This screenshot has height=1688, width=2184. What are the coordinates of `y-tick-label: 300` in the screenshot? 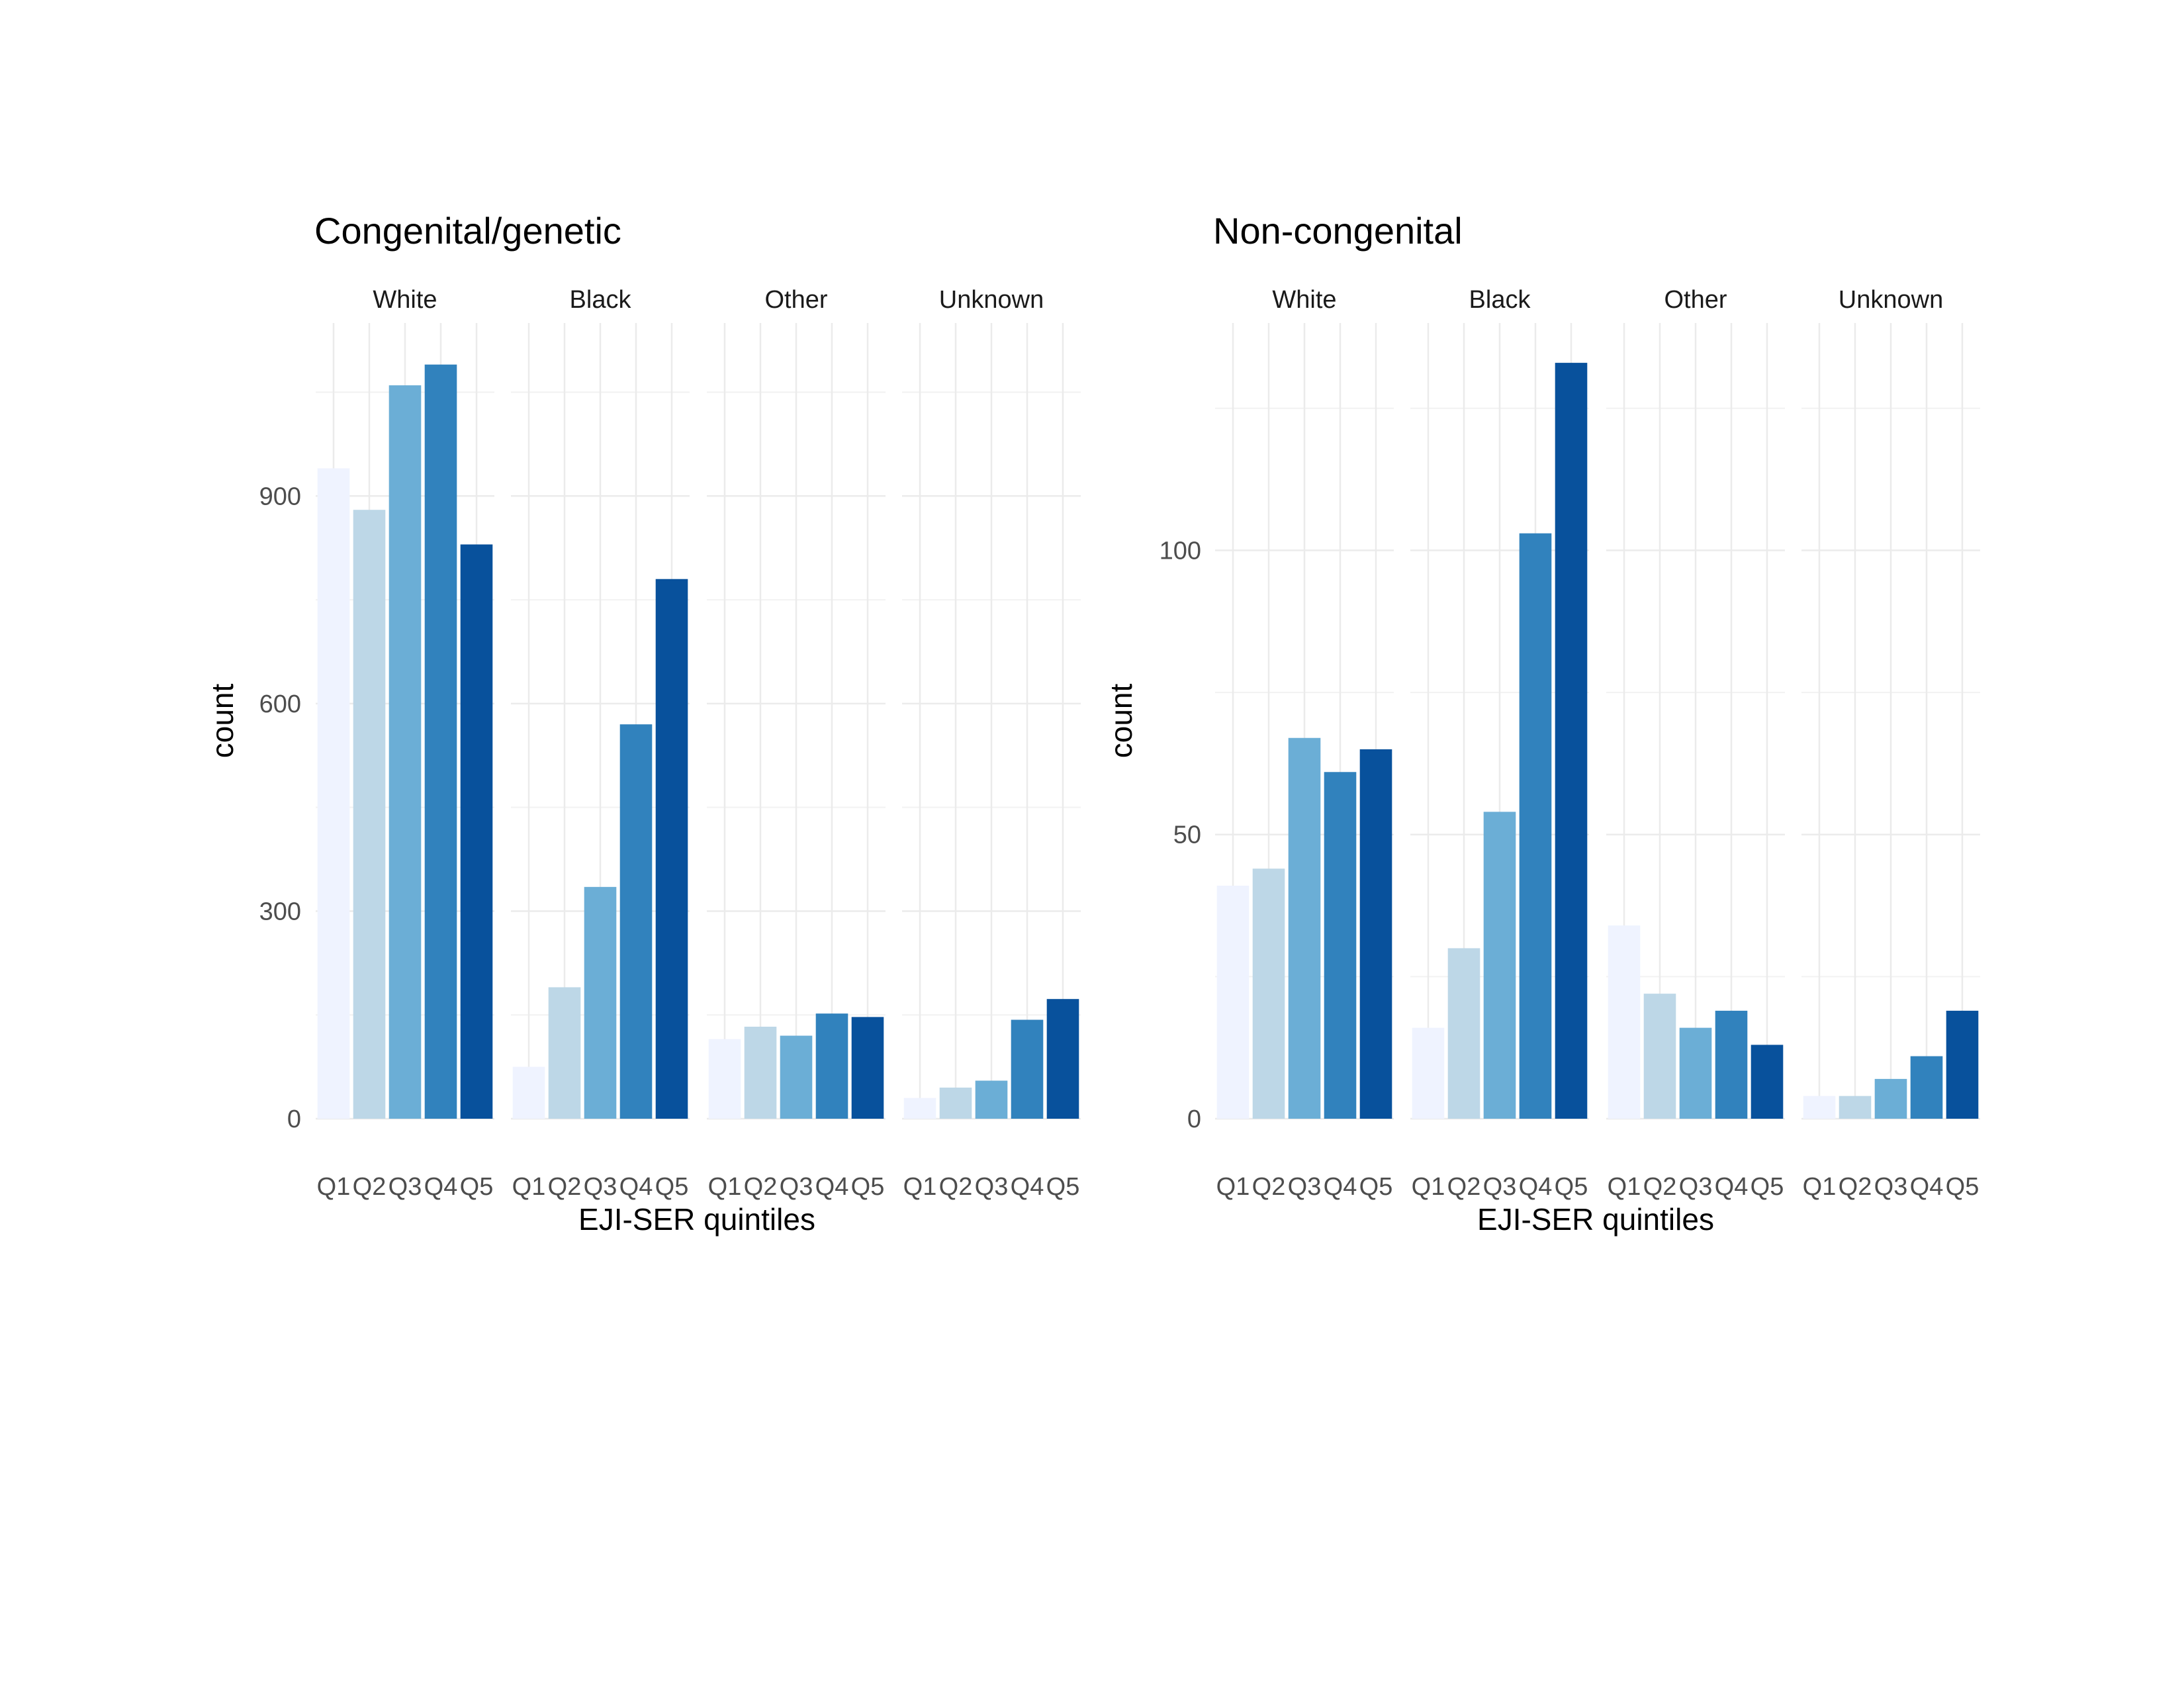 It's located at (280, 911).